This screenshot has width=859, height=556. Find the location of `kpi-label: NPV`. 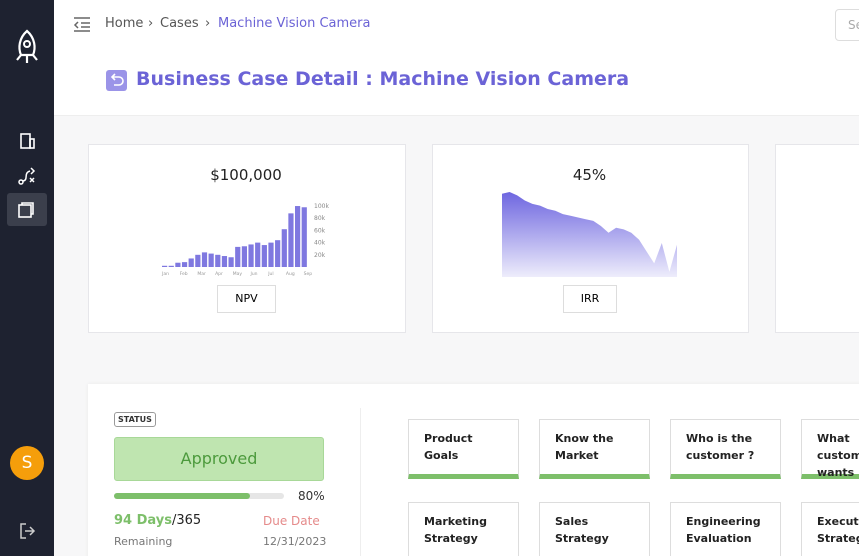

kpi-label: NPV is located at coordinates (246, 299).